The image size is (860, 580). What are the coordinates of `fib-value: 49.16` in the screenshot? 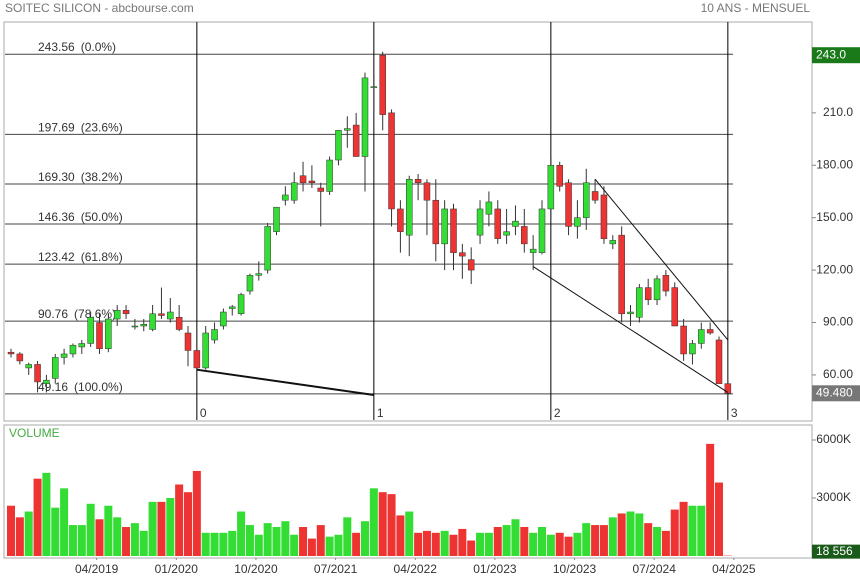 It's located at (53, 387).